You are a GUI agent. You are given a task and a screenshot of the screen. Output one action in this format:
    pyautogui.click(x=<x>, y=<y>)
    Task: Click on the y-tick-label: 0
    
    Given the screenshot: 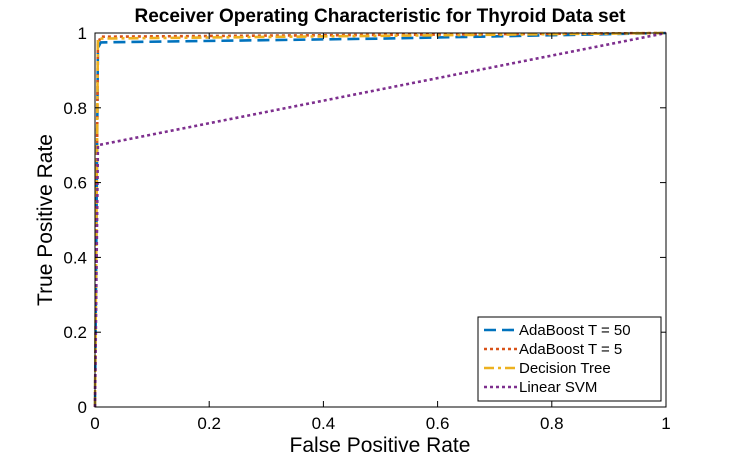 What is the action you would take?
    pyautogui.click(x=82, y=407)
    